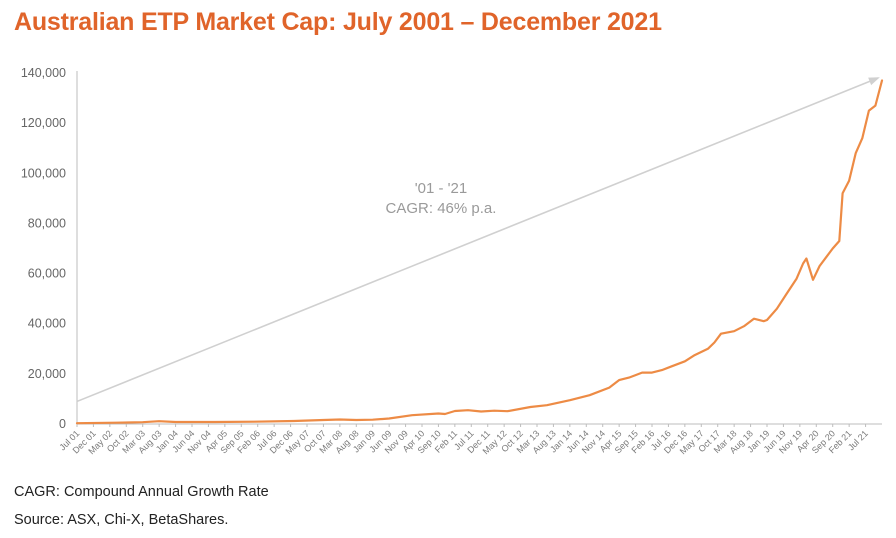 The height and width of the screenshot is (538, 896). I want to click on source-note: Source: ASX, Chi-X, BetaShares., so click(121, 520).